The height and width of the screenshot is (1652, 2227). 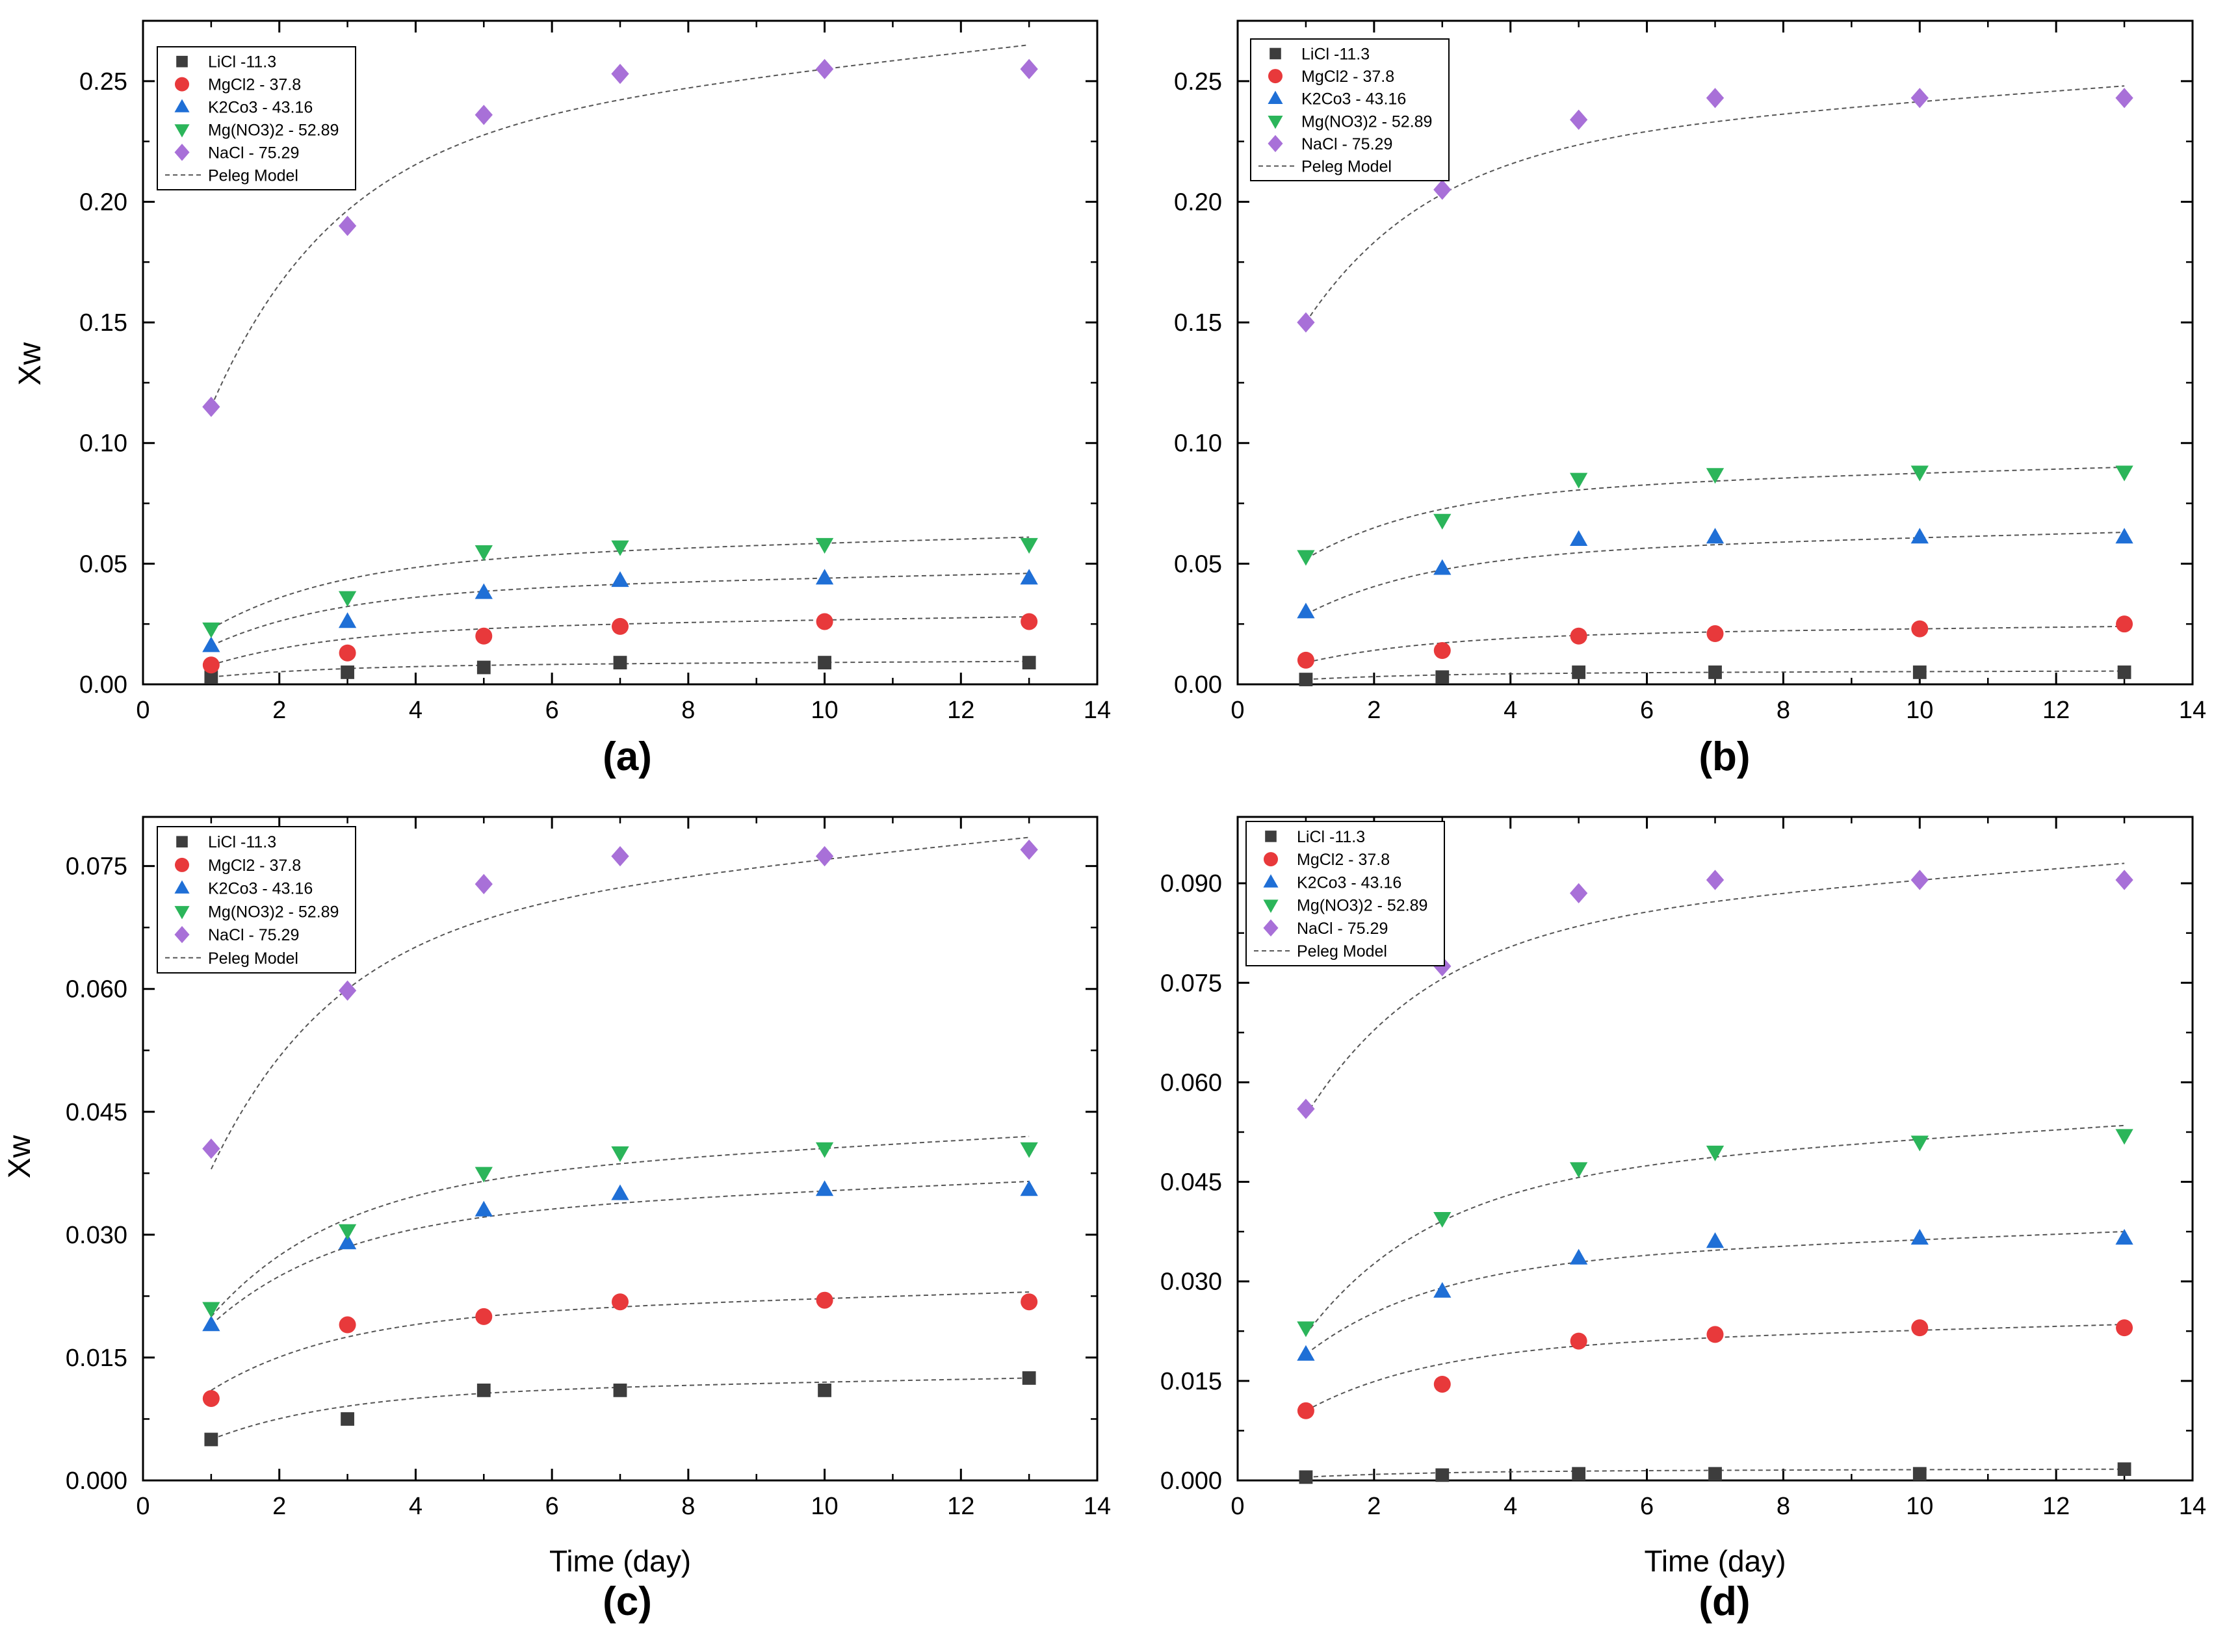 What do you see at coordinates (96, 1481) in the screenshot?
I see `y-tick-label: 0.000` at bounding box center [96, 1481].